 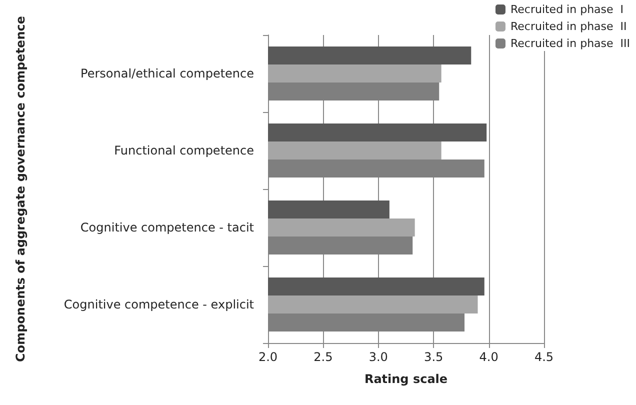 I want to click on y-axis-title: Components of aggregate governance competence, so click(x=21, y=189).